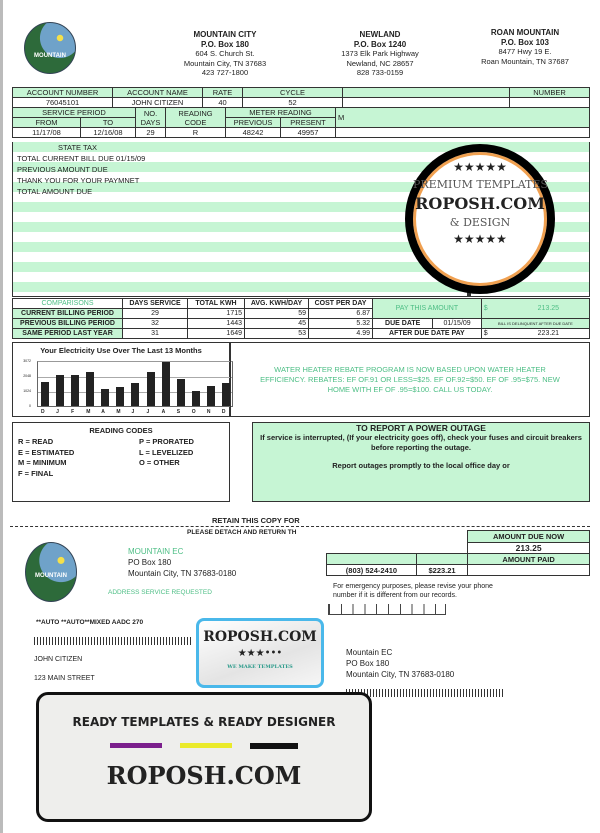 The image size is (600, 833). What do you see at coordinates (30, 406) in the screenshot?
I see `y-tick: 0` at bounding box center [30, 406].